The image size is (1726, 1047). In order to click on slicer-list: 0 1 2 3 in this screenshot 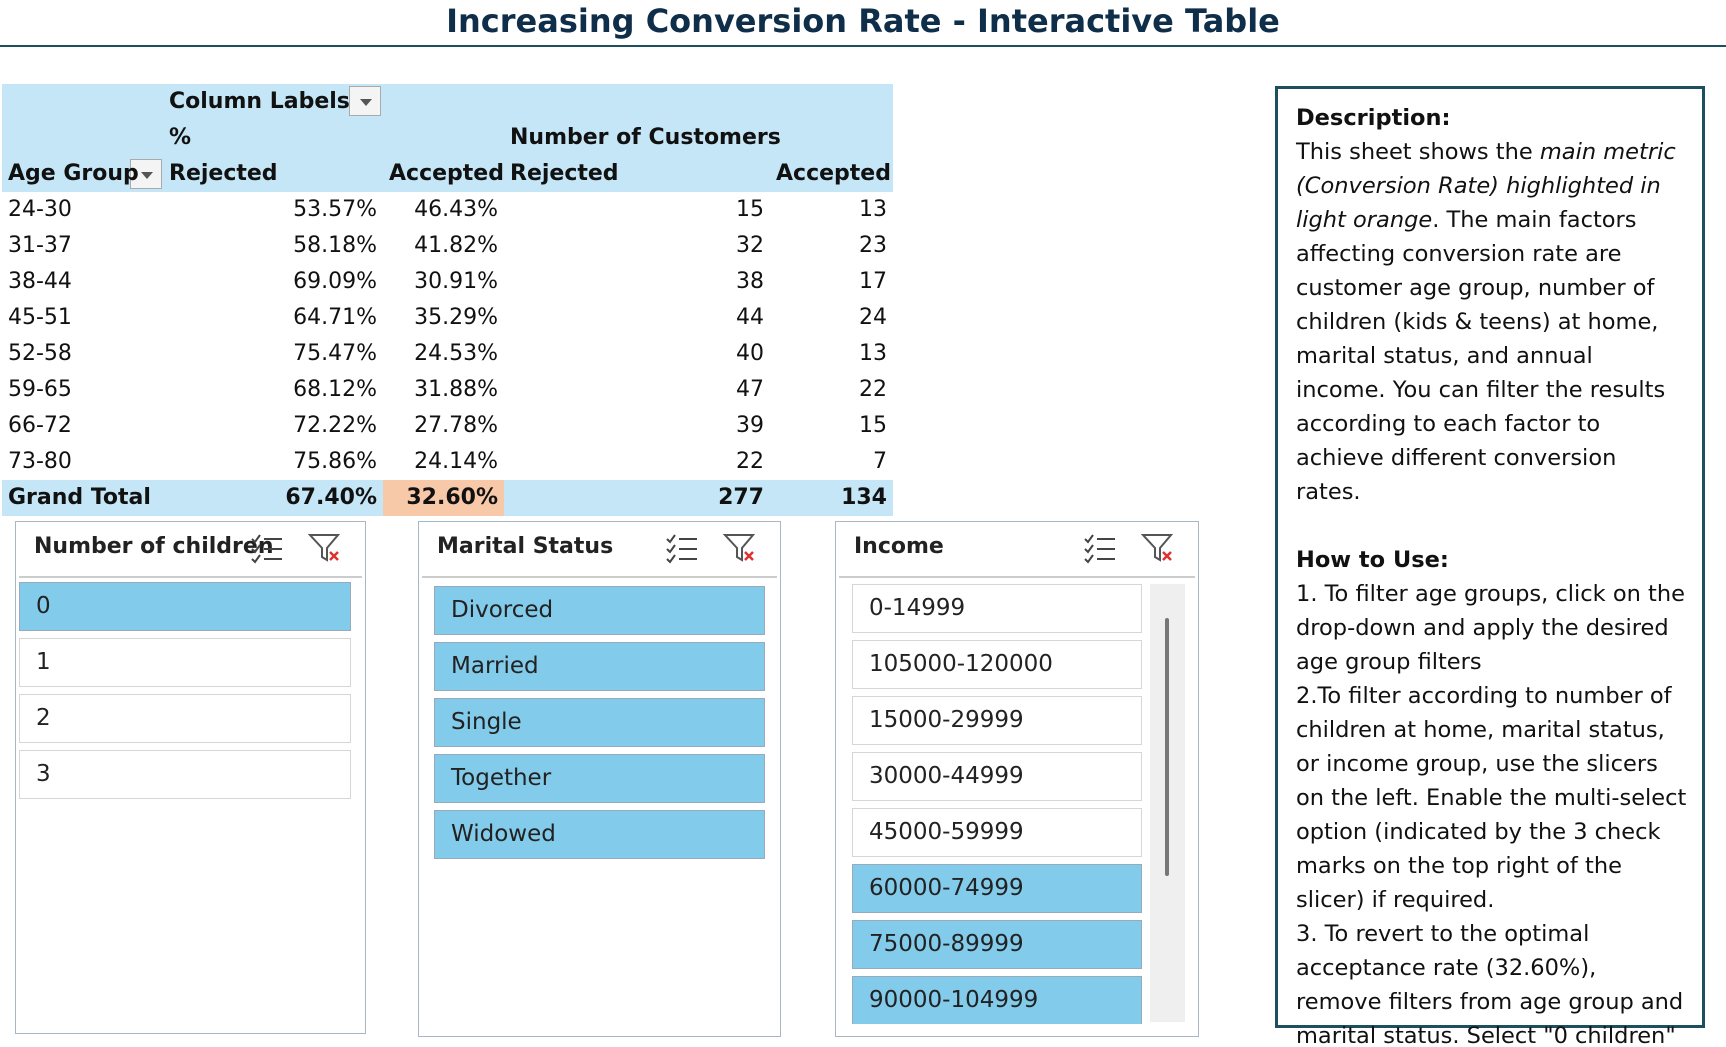, I will do `click(191, 771)`.